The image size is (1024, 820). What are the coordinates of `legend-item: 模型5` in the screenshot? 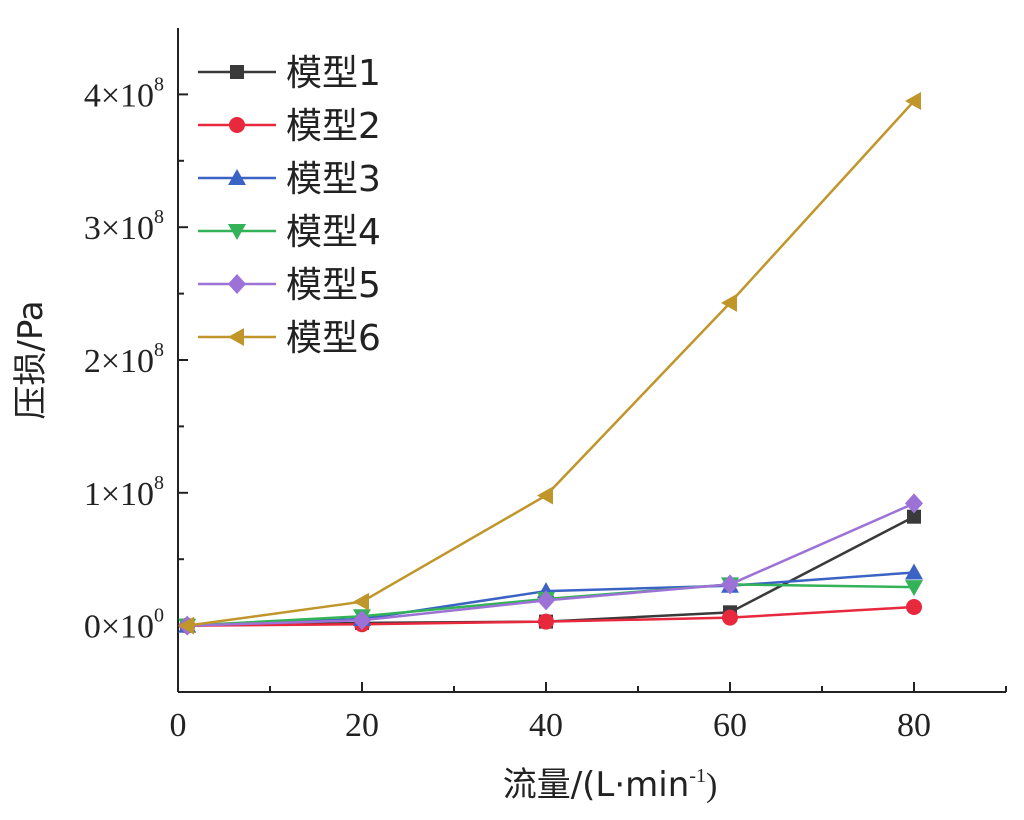 It's located at (289, 285).